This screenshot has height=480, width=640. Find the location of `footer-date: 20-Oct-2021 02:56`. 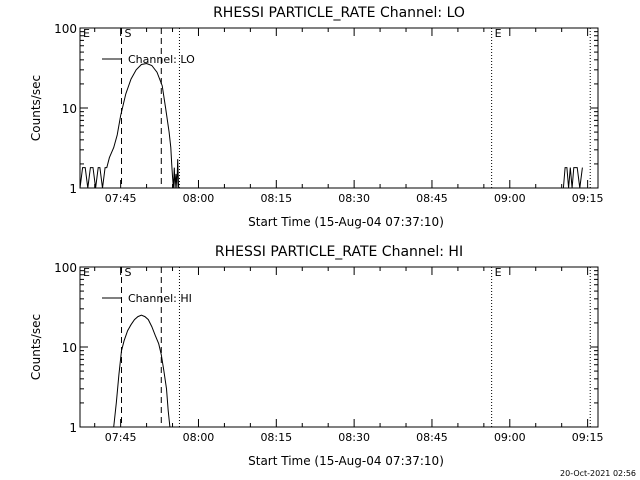

footer-date: 20-Oct-2021 02:56 is located at coordinates (598, 473).